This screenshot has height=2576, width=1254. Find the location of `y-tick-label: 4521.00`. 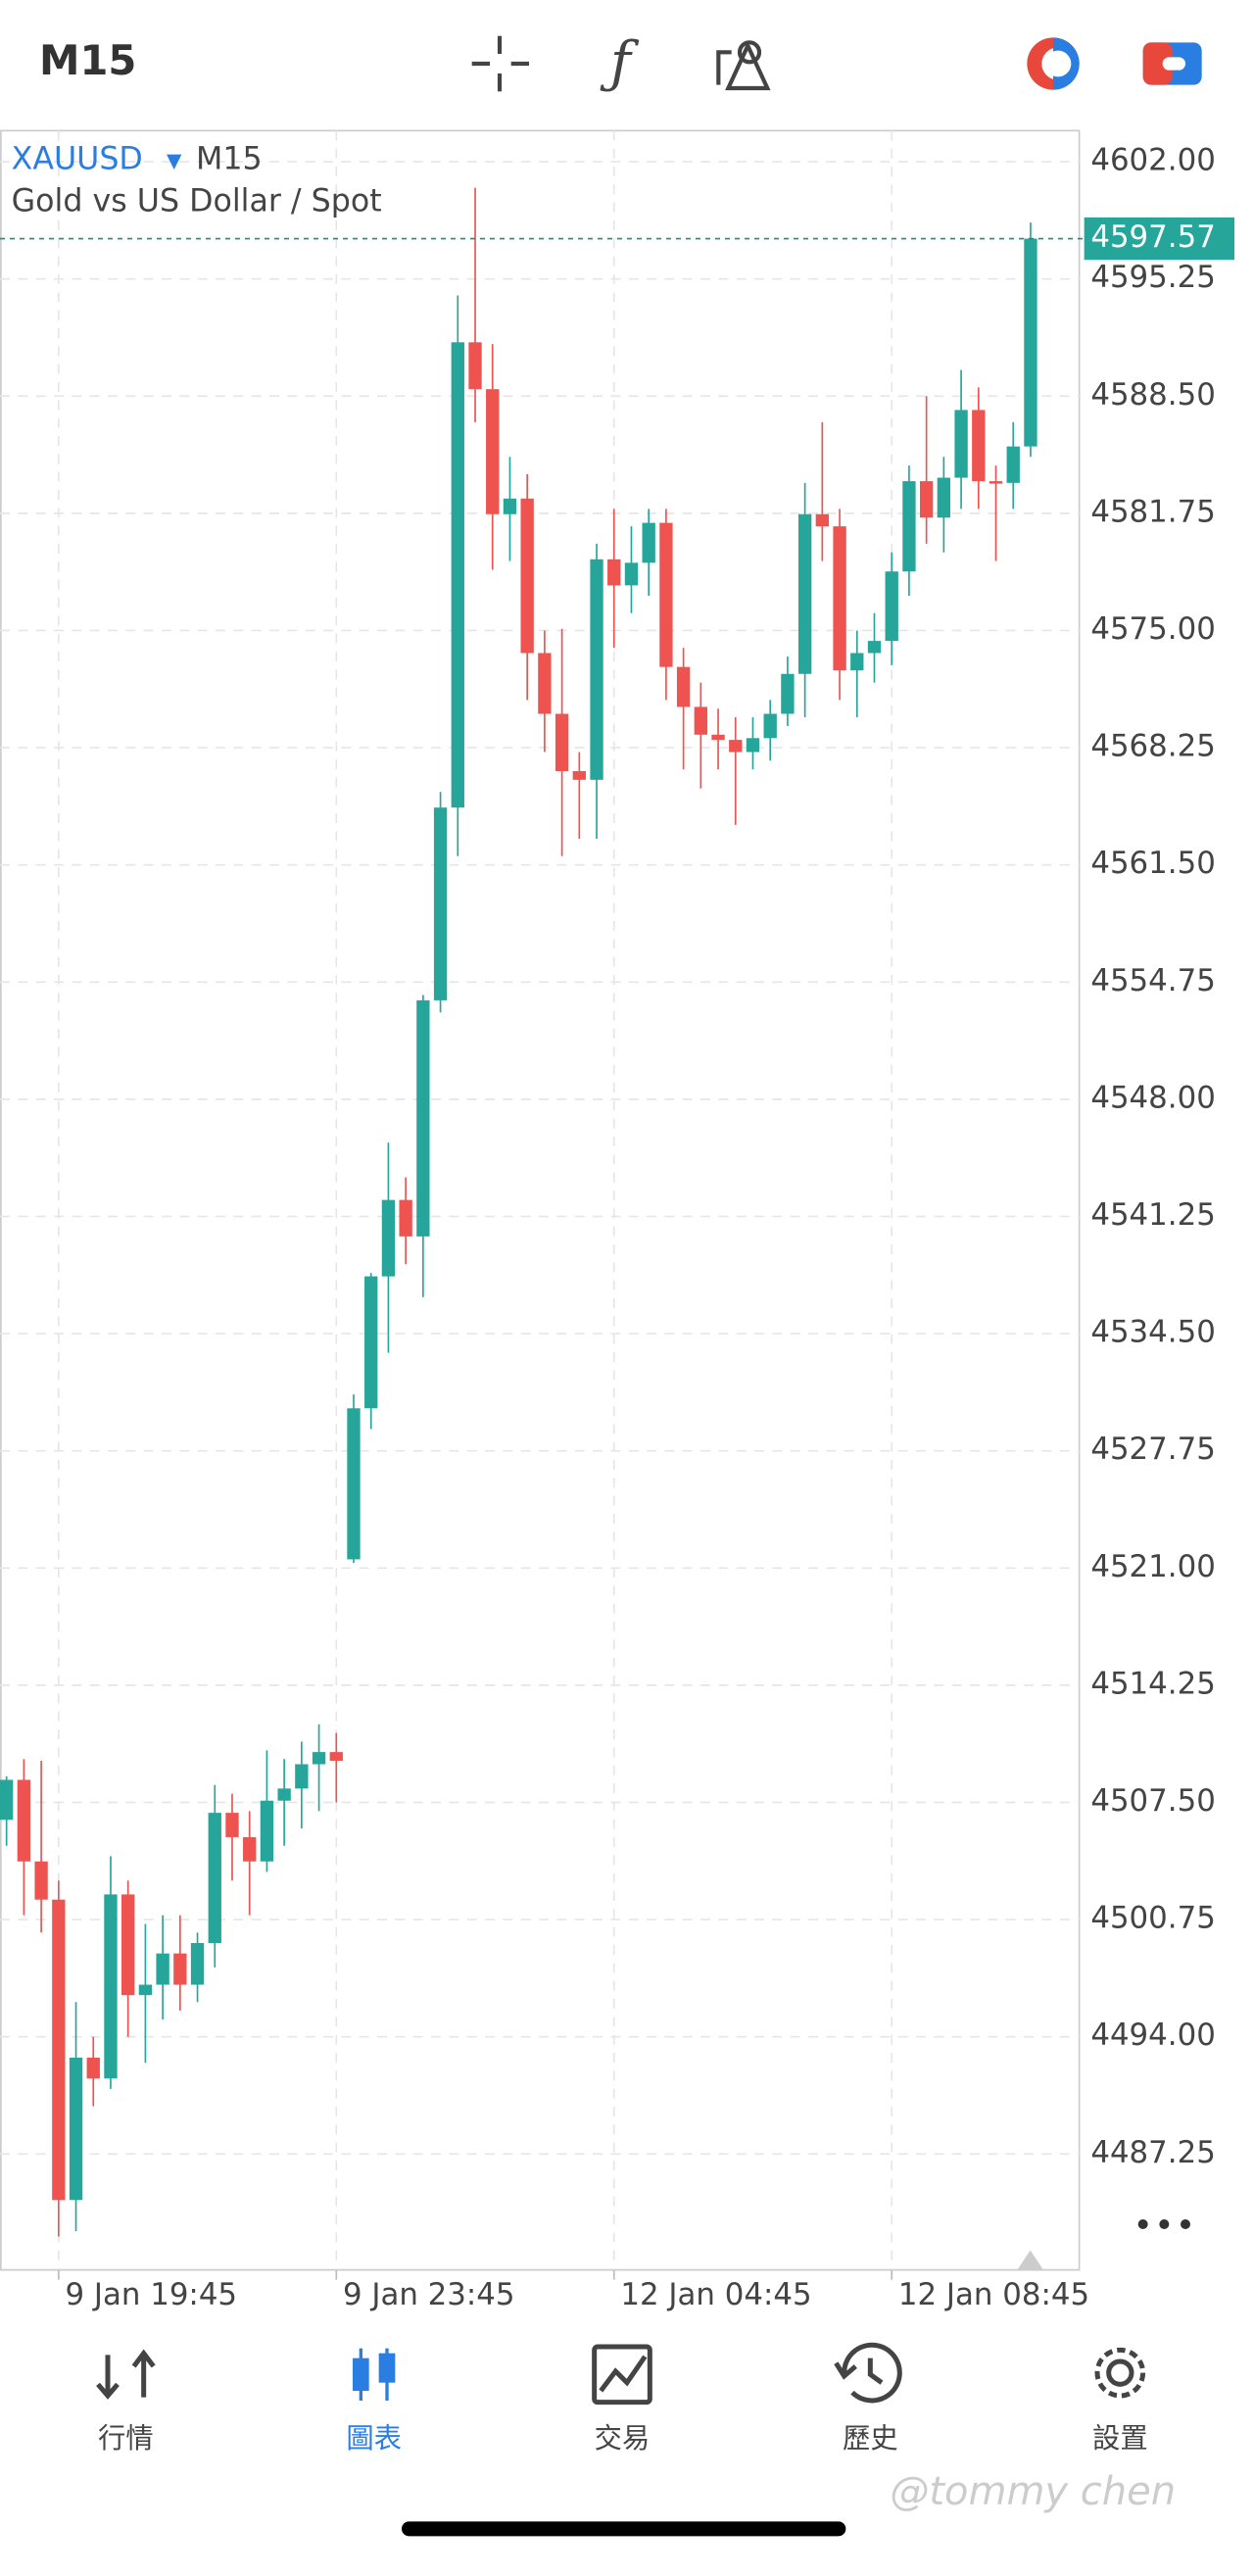

y-tick-label: 4521.00 is located at coordinates (1152, 1566).